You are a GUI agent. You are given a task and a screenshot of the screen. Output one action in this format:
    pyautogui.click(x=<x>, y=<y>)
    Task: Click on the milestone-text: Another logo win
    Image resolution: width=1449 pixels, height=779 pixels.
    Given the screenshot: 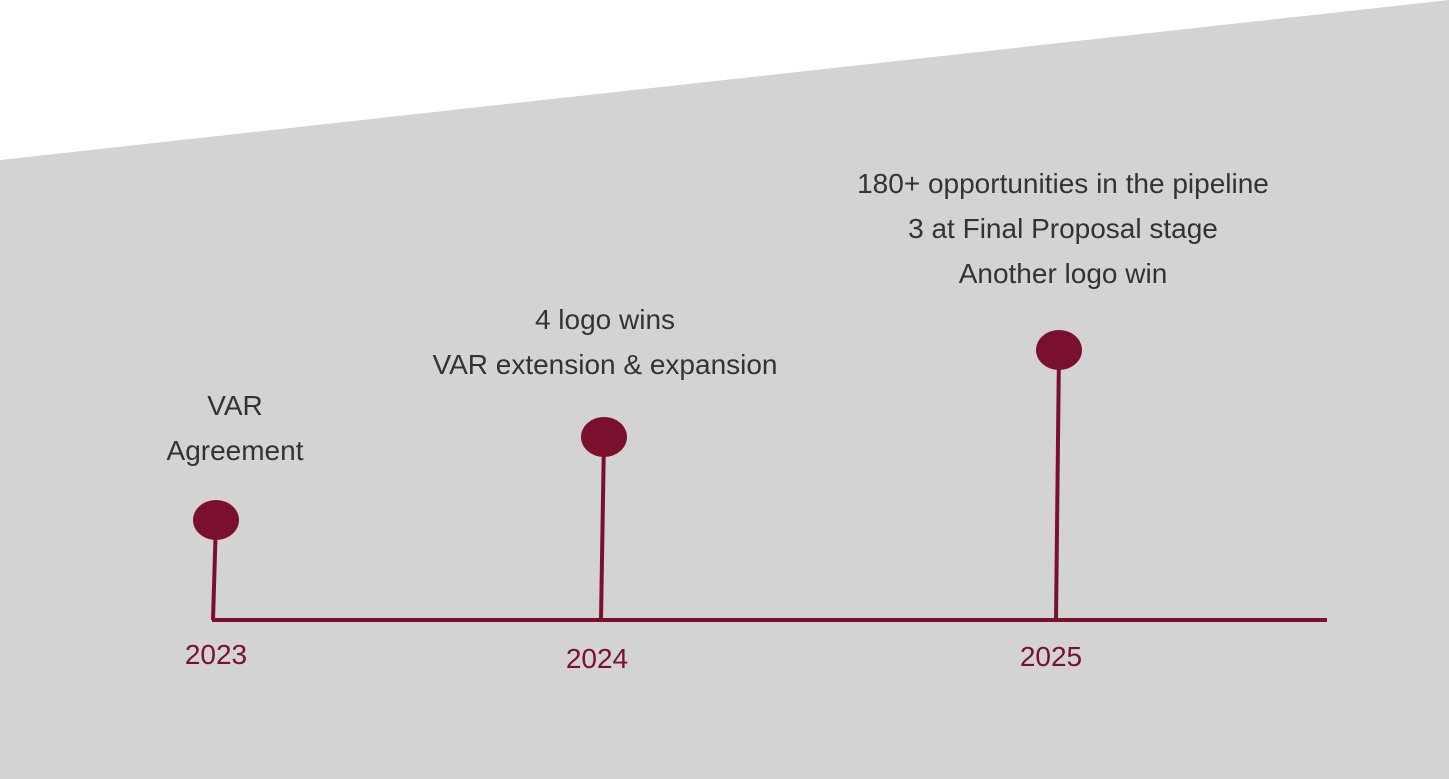 What is the action you would take?
    pyautogui.click(x=1063, y=273)
    